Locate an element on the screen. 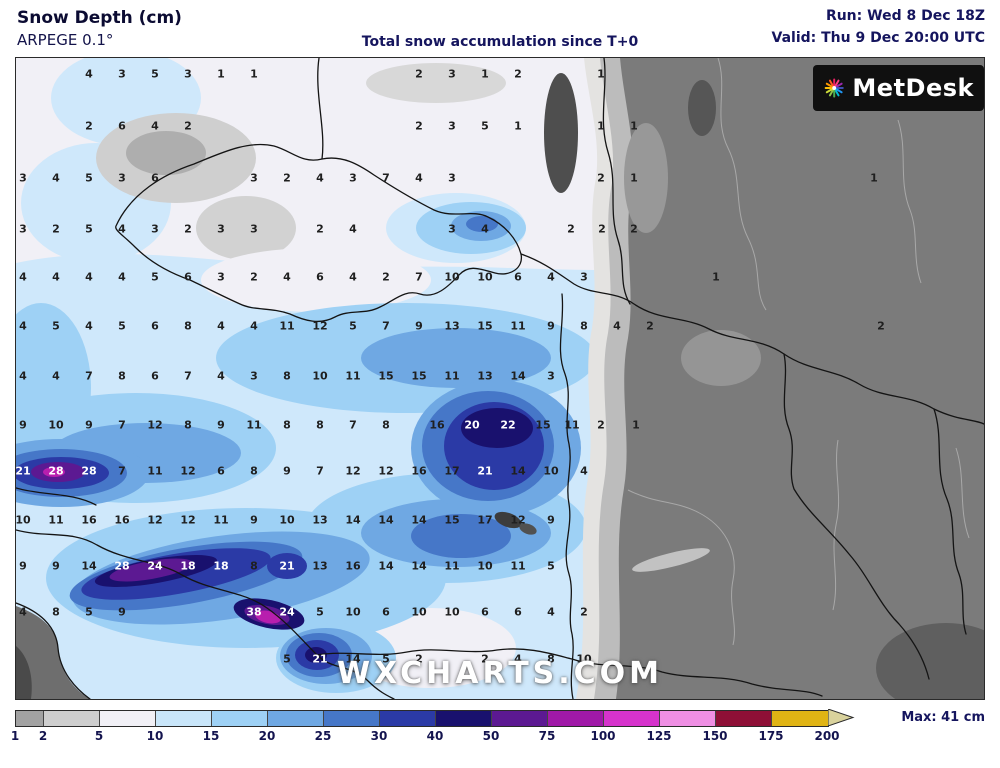  grid-value: 18 is located at coordinates (221, 566).